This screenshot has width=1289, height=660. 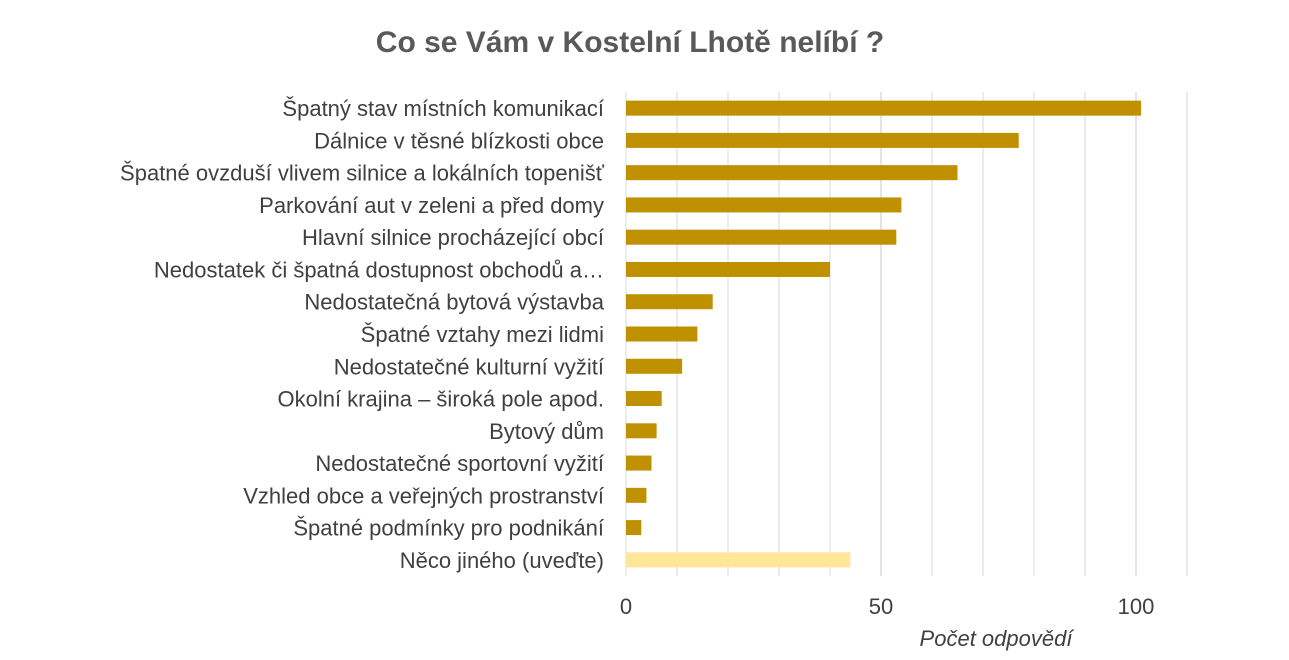 What do you see at coordinates (454, 302) in the screenshot?
I see `category-label: Nedostatečná bytová výstavba` at bounding box center [454, 302].